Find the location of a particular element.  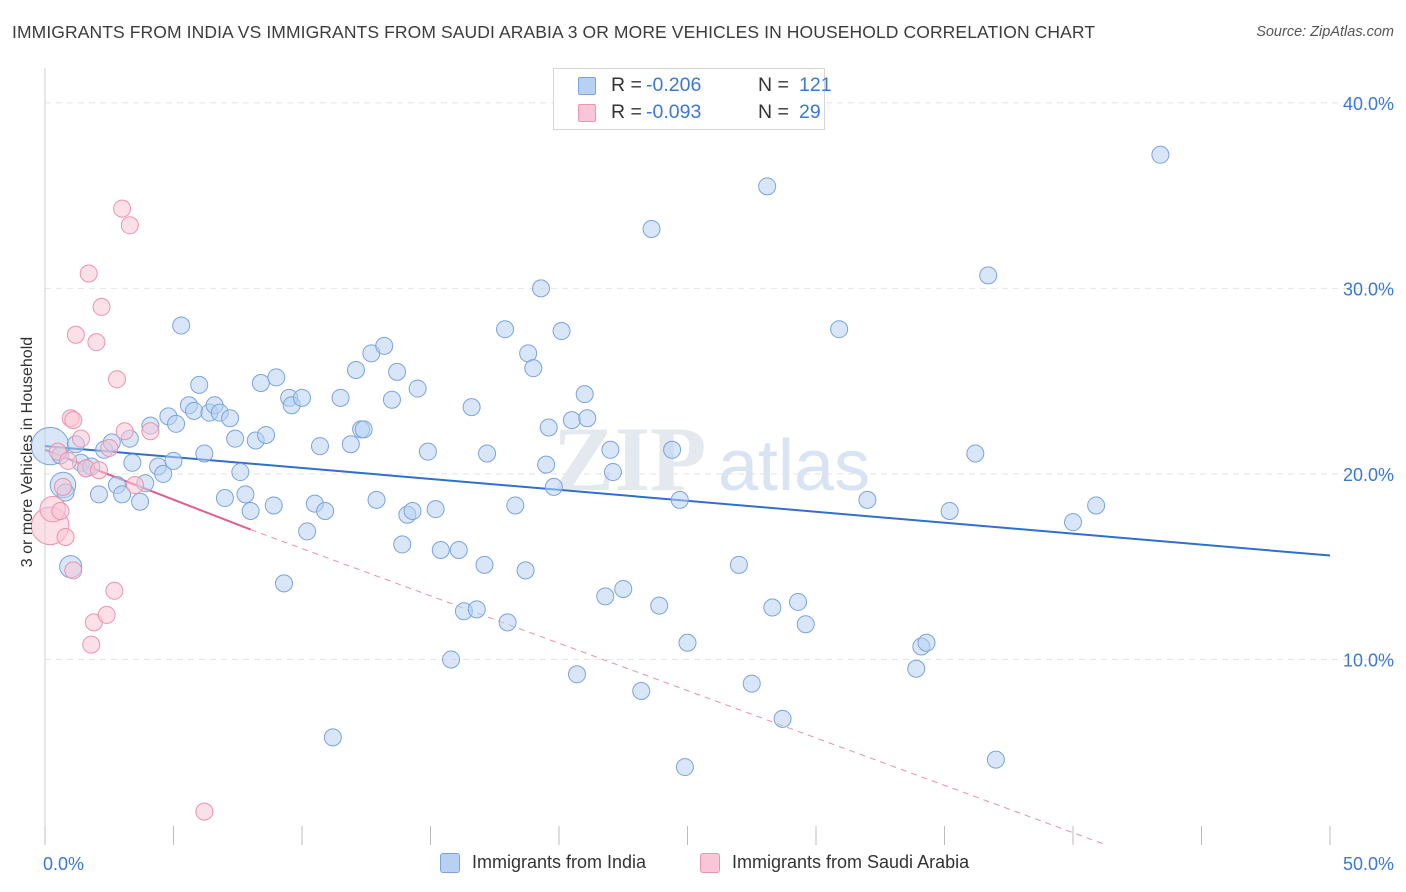

legend-n-label-saudi: N = is located at coordinates (773, 112).